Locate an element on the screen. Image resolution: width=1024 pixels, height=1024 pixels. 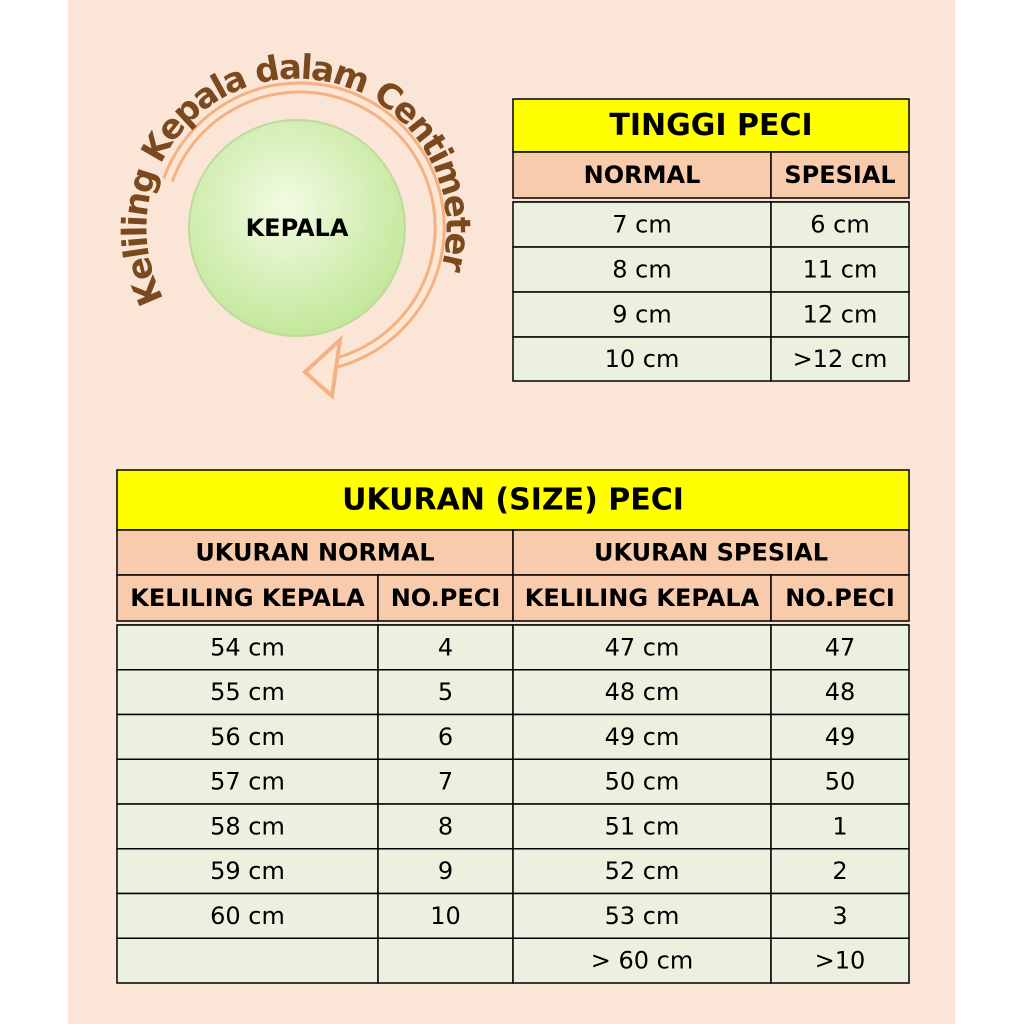
cell-text: 8 cm is located at coordinates (641, 270).